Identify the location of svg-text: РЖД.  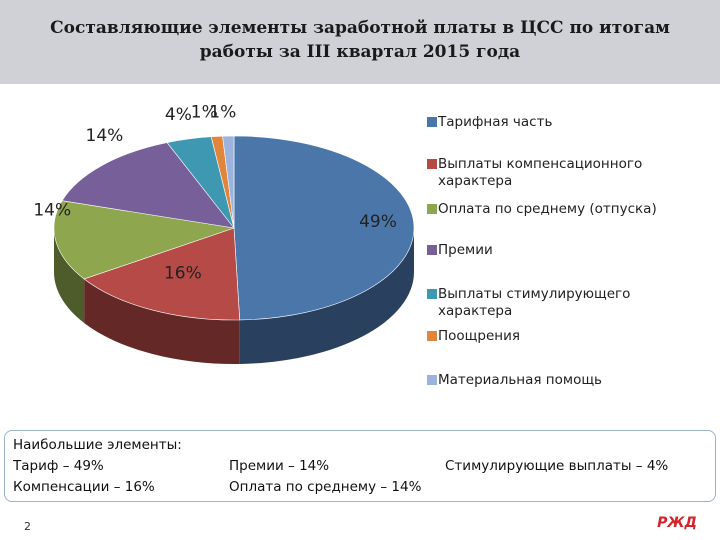
(677, 523).